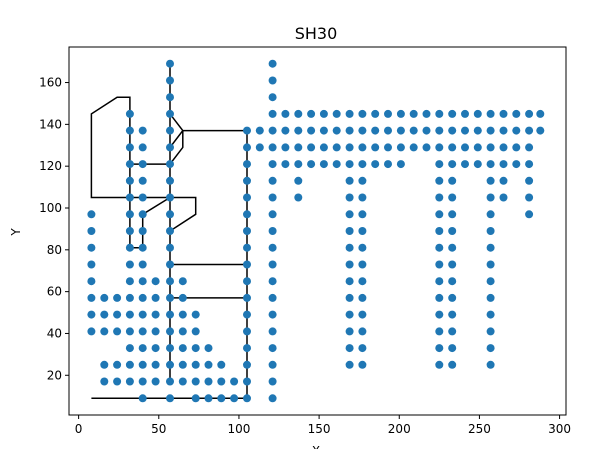 This screenshot has height=449, width=605. What do you see at coordinates (323, 425) in the screenshot?
I see `x-ticks: 0 50 100 150 200 250 300` at bounding box center [323, 425].